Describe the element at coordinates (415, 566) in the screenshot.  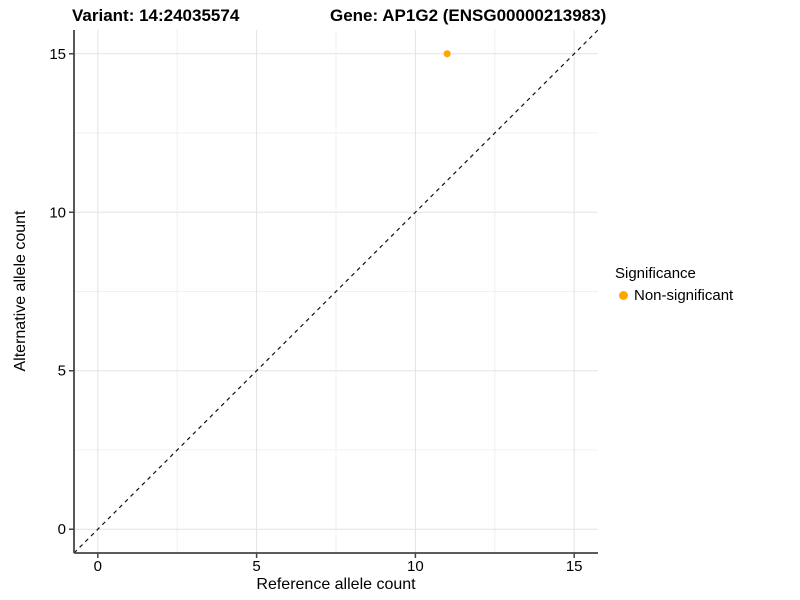
I see `x-tick-label: 10` at that location.